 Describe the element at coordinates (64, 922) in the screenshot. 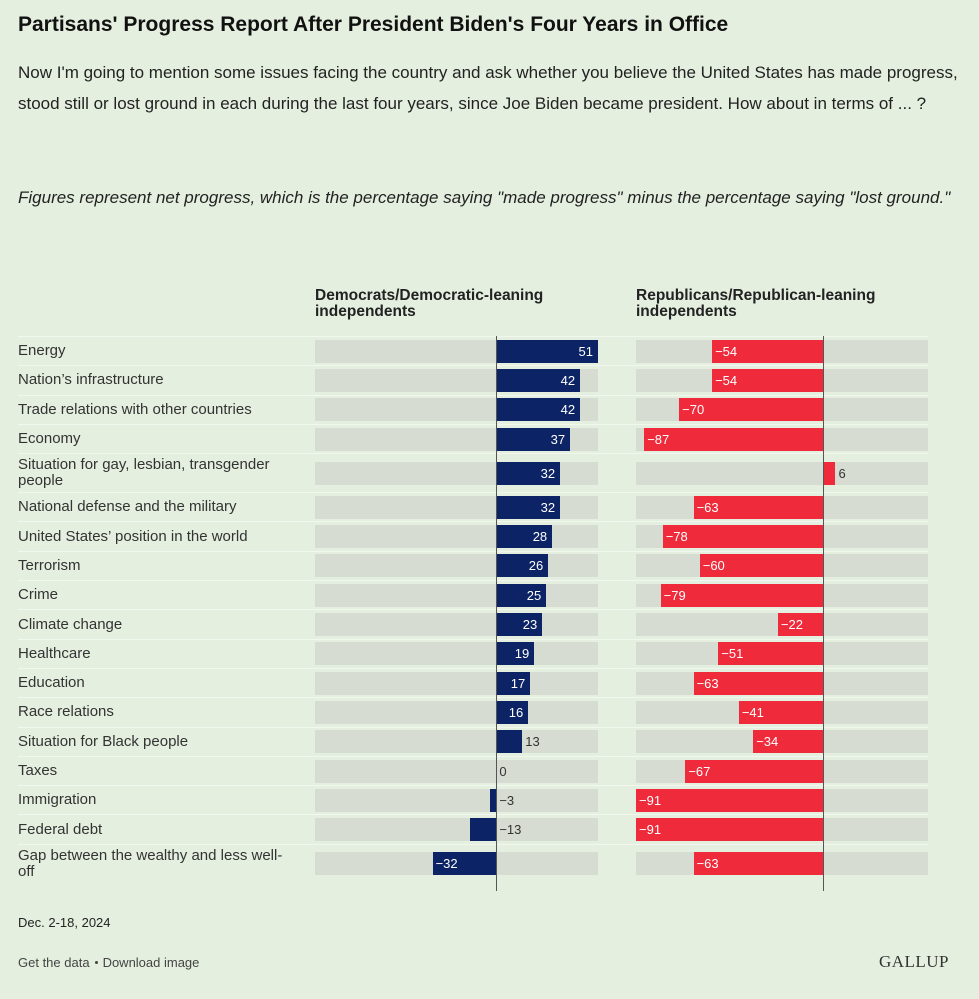

I see `date: Dec. 2-18, 2024` at that location.